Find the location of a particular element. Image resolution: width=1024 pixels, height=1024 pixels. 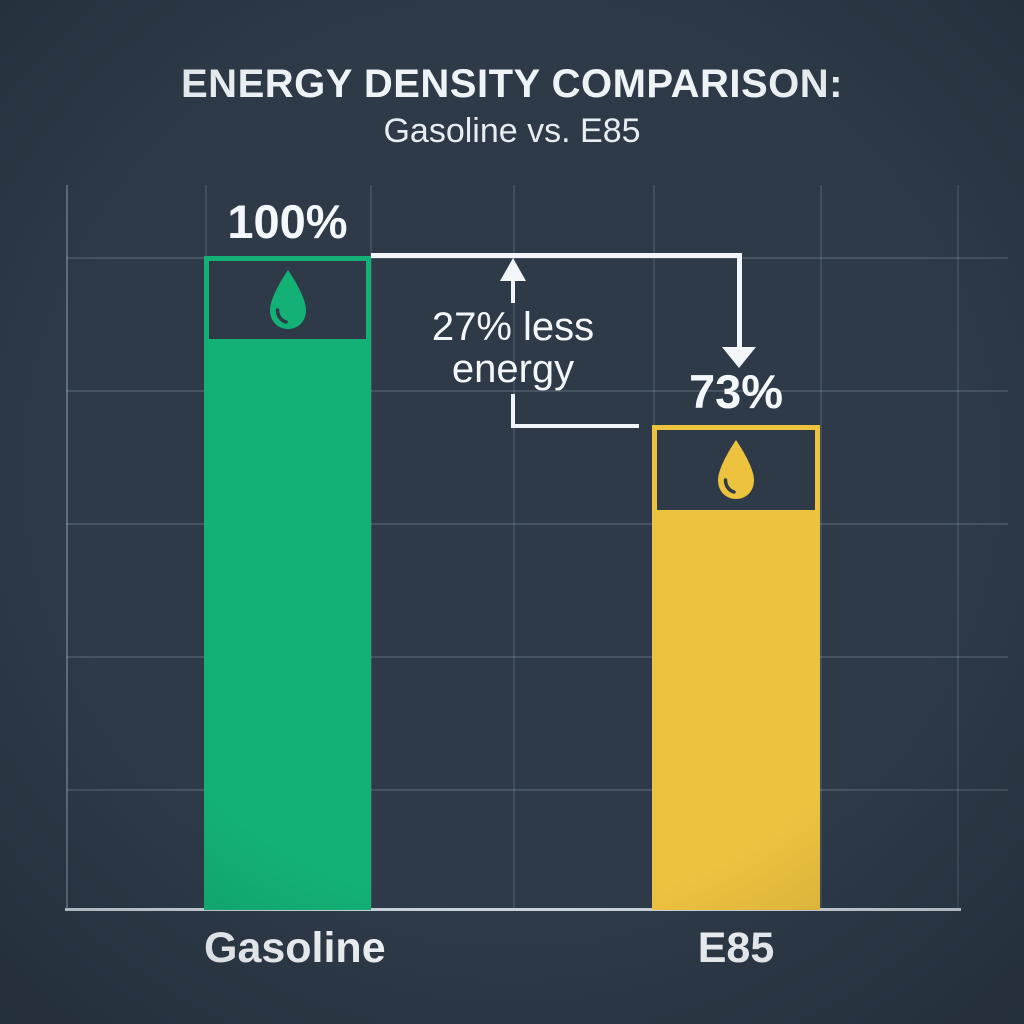

x-axis-line is located at coordinates (513, 909).